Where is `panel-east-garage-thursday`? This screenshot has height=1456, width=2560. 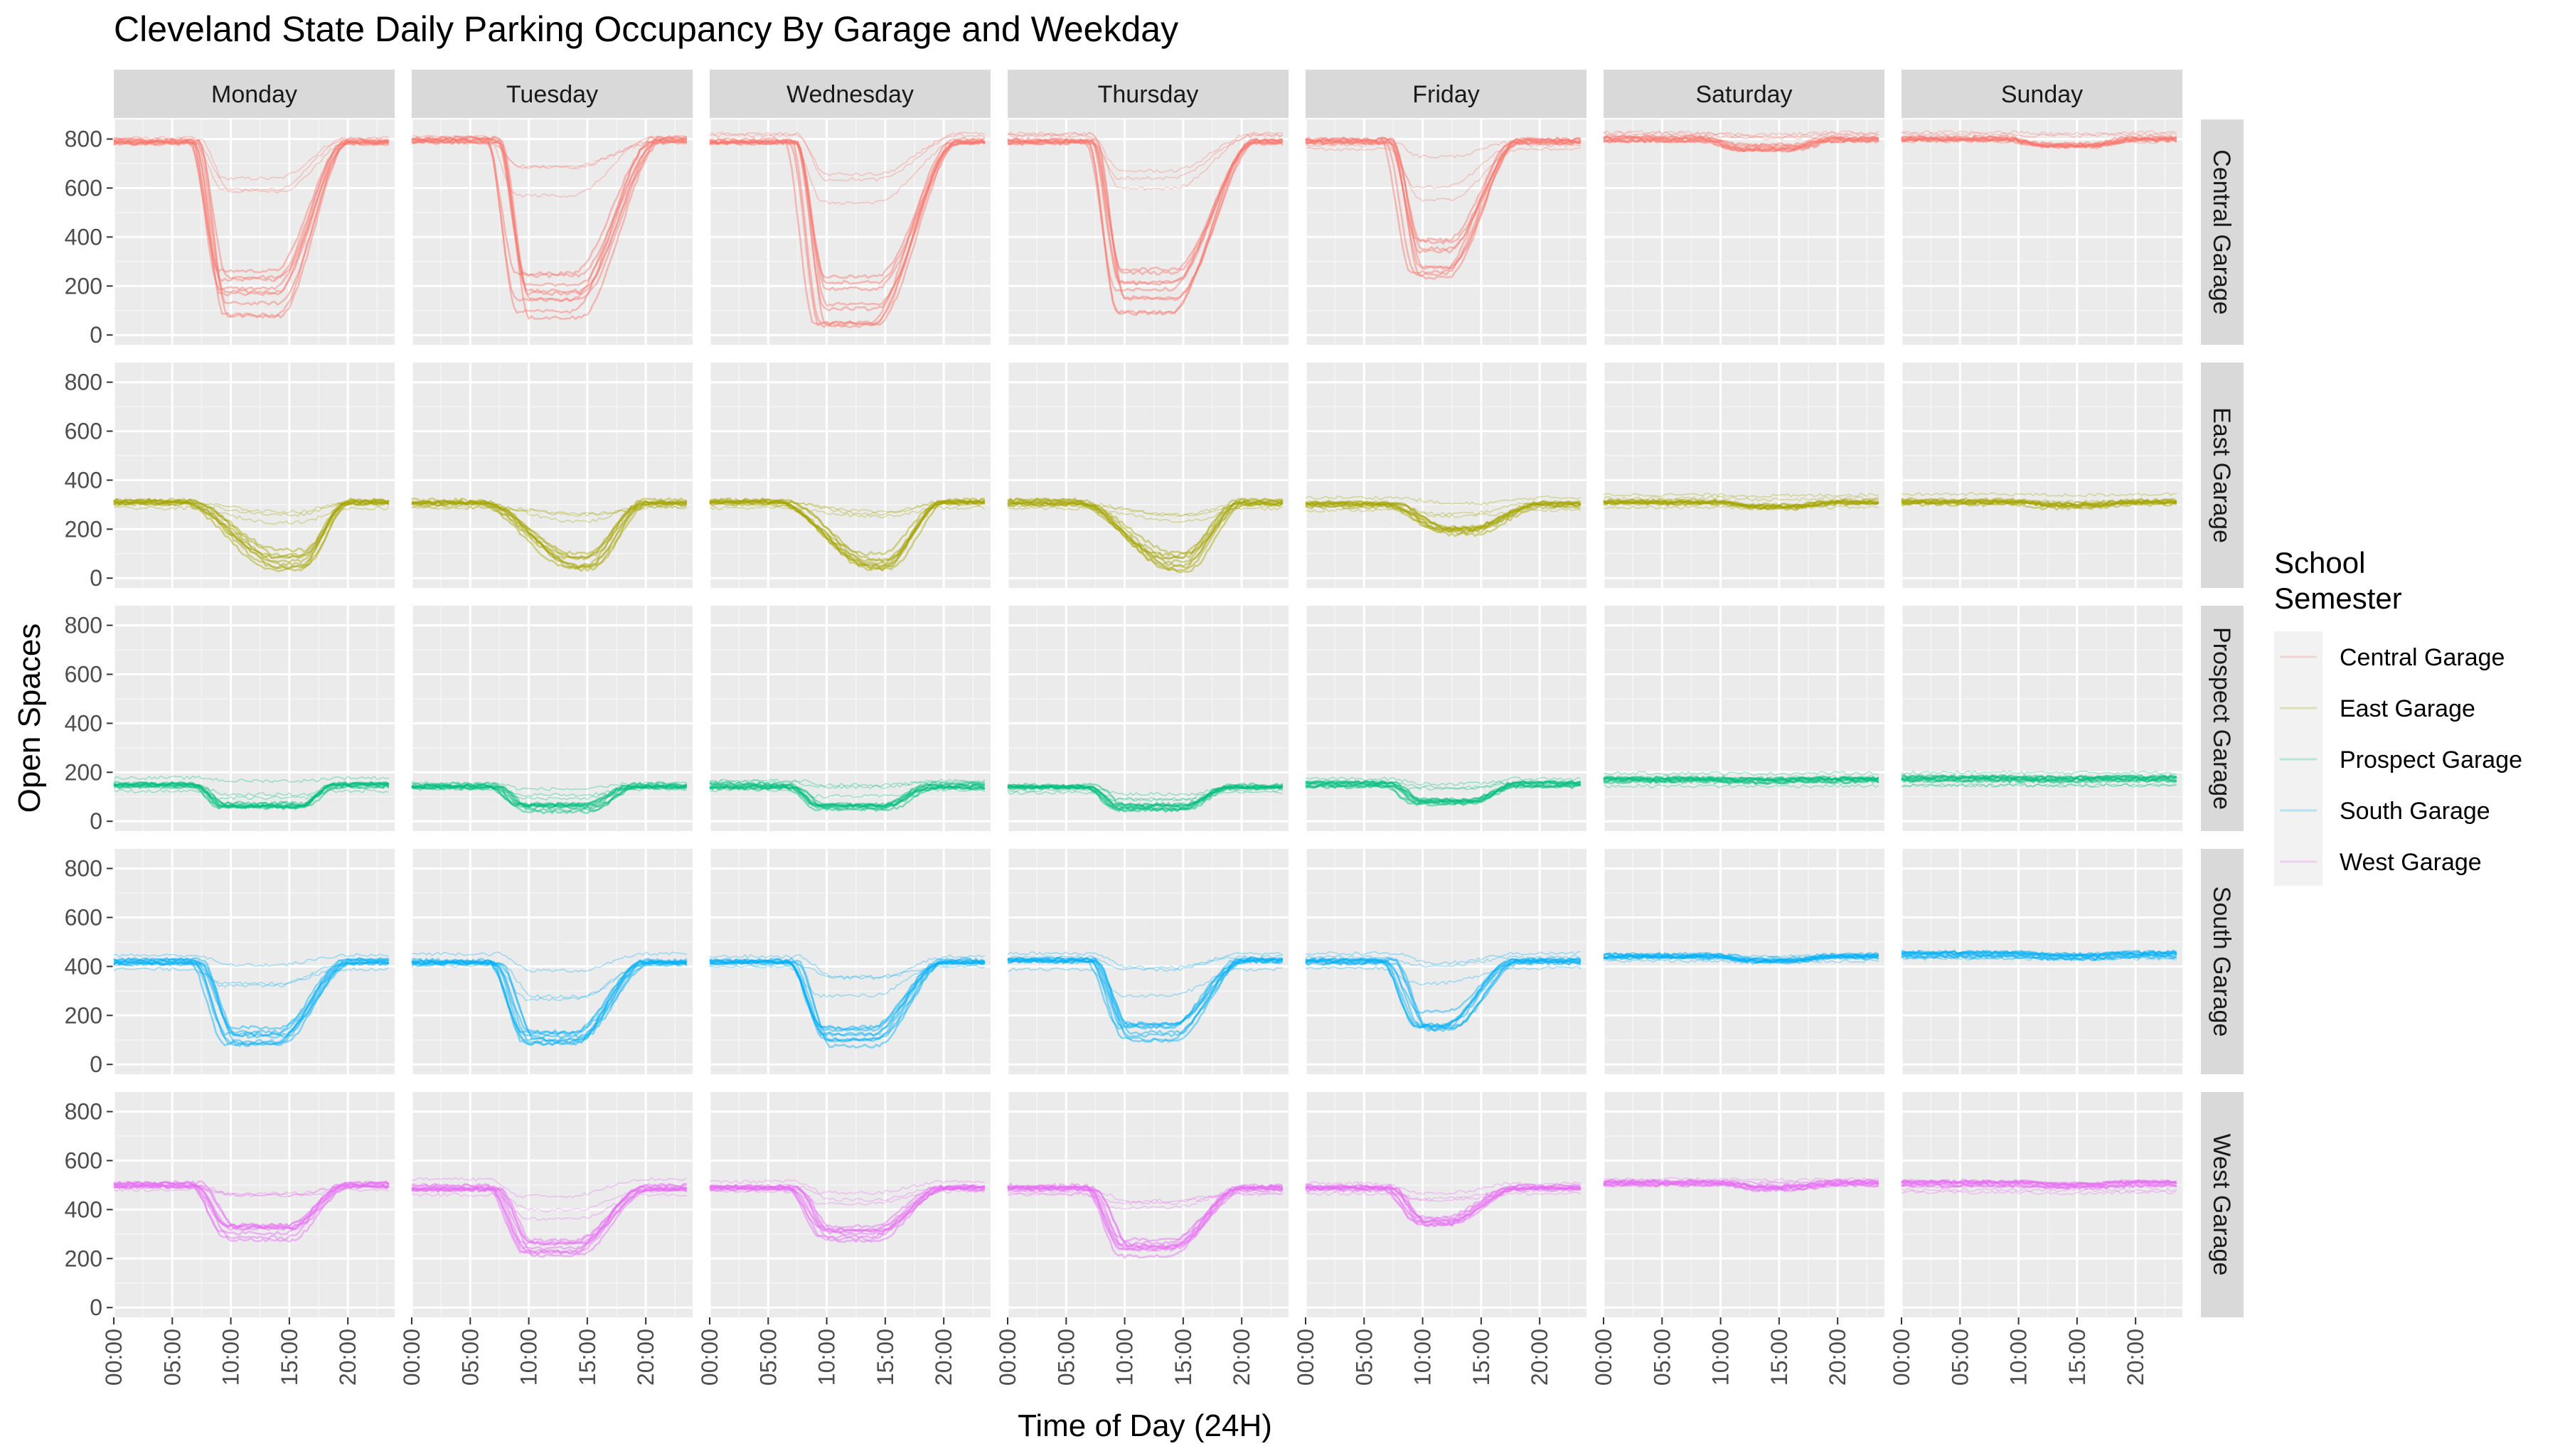 panel-east-garage-thursday is located at coordinates (1147, 475).